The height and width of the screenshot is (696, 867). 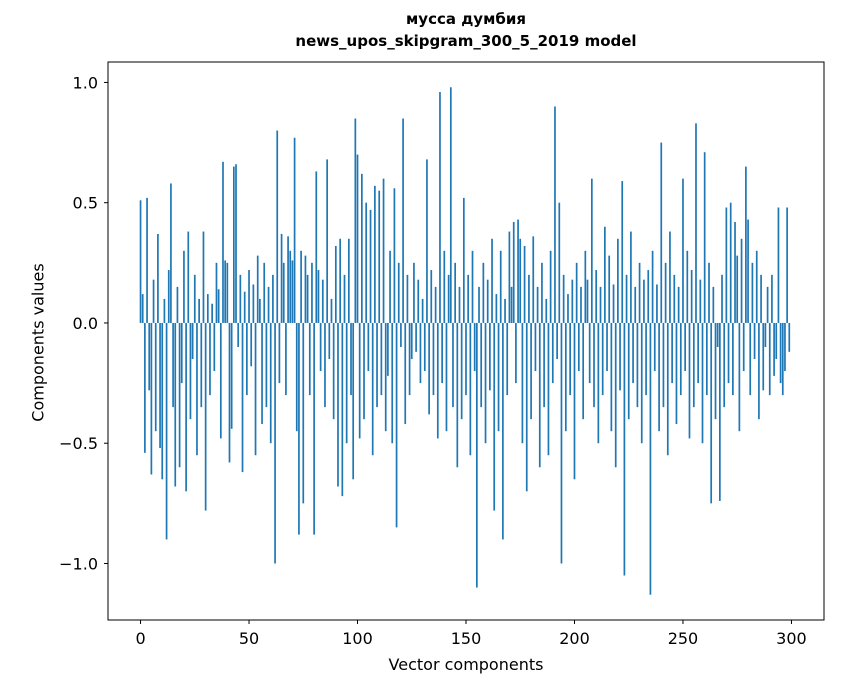 I want to click on y-tick-label: −0.5, so click(x=78, y=443).